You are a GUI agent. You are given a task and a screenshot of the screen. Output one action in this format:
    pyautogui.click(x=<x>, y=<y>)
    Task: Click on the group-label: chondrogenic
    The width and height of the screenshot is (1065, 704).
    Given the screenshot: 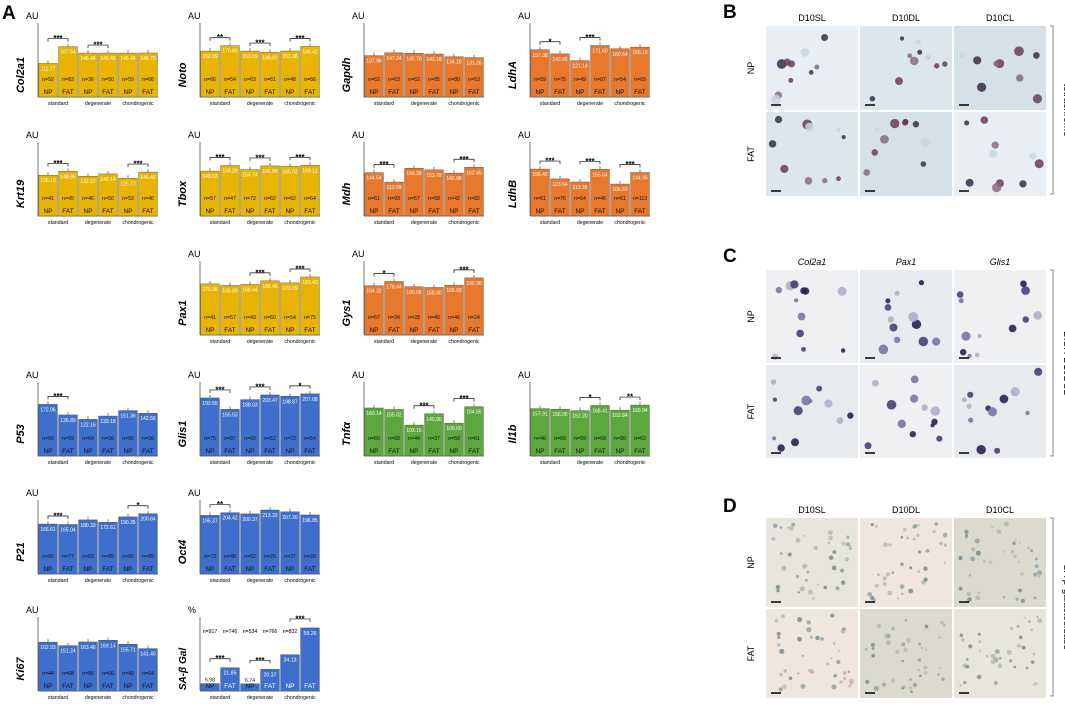 What is the action you would take?
    pyautogui.click(x=300, y=223)
    